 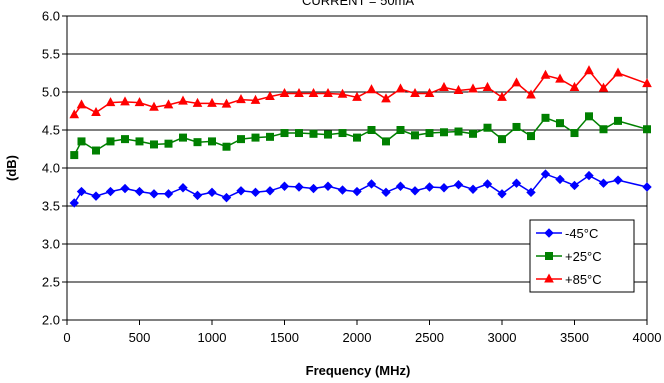 I want to click on legend-marker, so click(x=549, y=278).